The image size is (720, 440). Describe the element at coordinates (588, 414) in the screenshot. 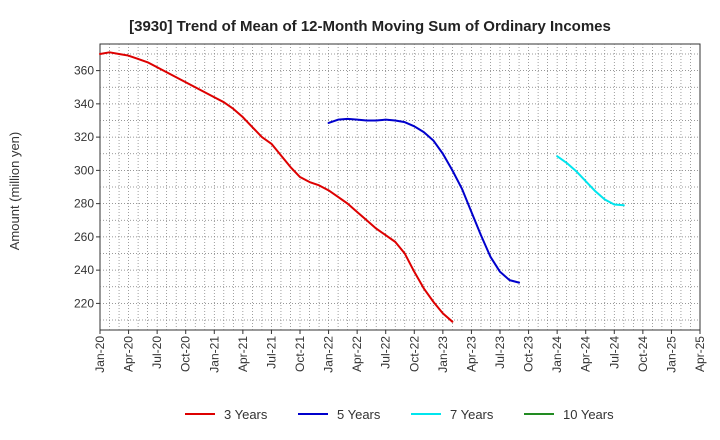

I see `legend-label-10-years: 10 Years` at that location.